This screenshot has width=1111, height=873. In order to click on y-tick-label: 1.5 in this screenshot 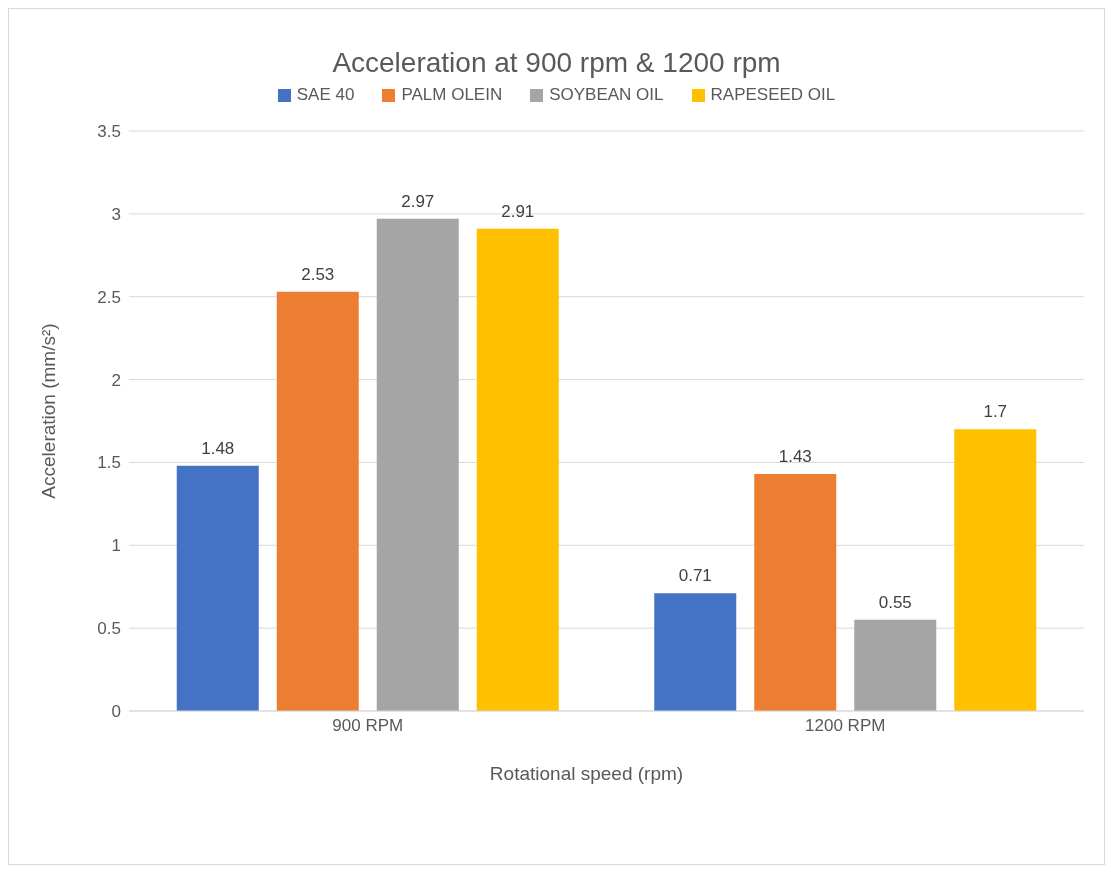, I will do `click(109, 463)`.